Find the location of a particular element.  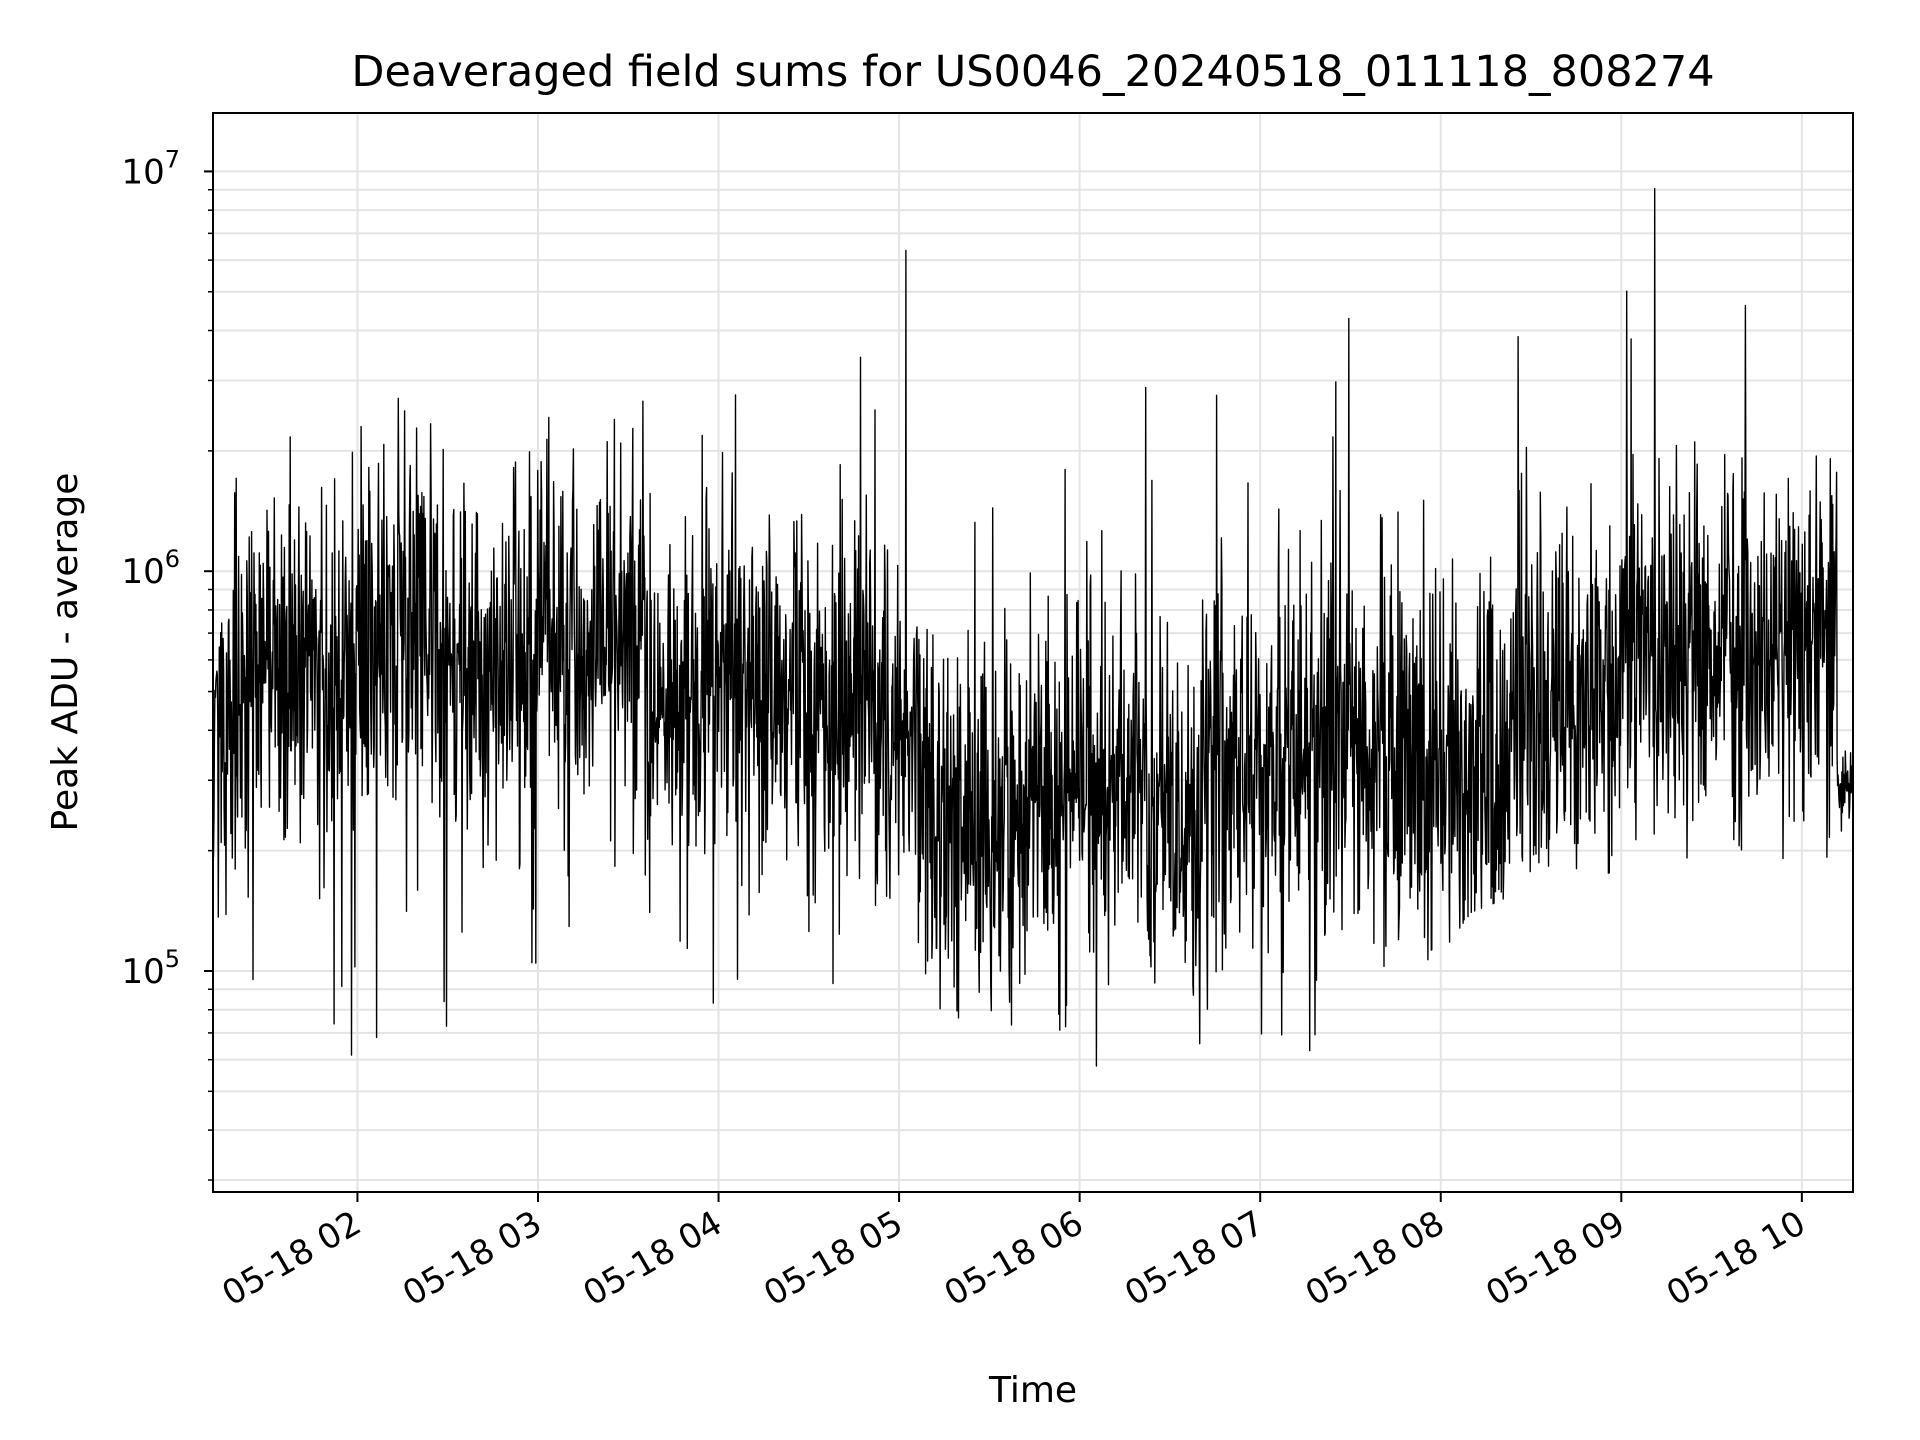

x-tick-label: 05-18 06 is located at coordinates (1014, 1258).